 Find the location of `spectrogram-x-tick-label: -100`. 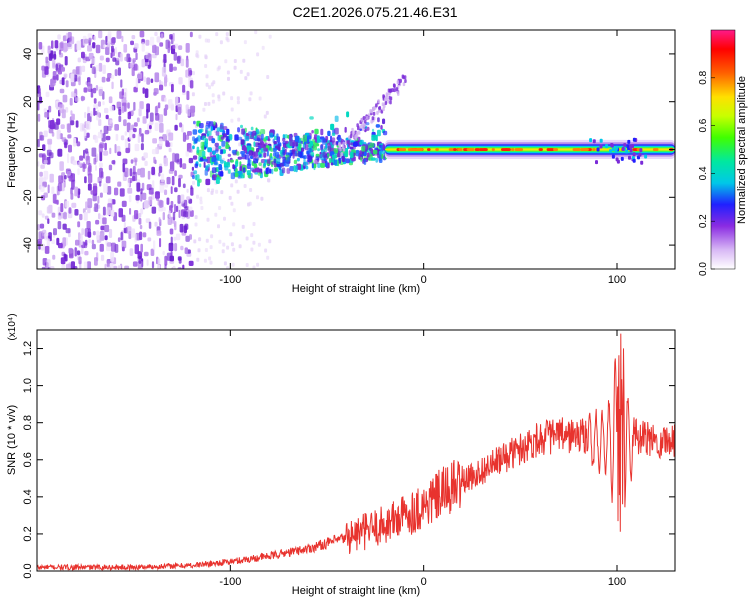

spectrogram-x-tick-label: -100 is located at coordinates (230, 280).